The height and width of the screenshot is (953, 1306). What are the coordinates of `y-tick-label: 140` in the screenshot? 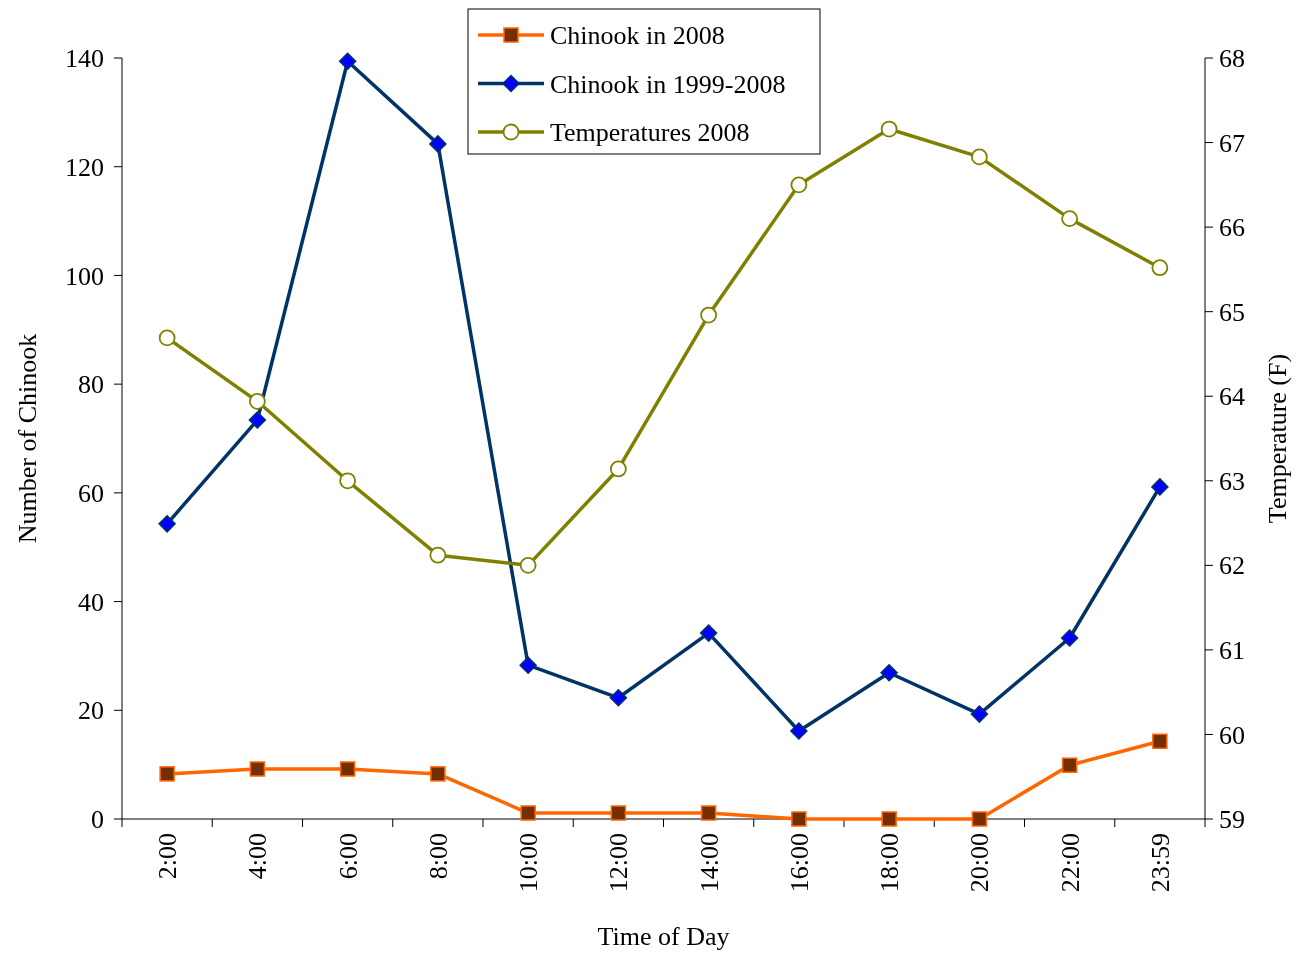 It's located at (84, 59).